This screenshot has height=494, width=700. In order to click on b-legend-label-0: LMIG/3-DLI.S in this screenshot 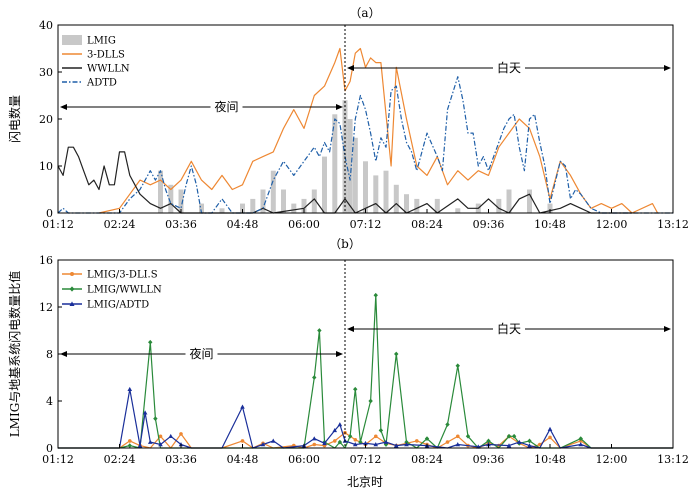, I will do `click(122, 275)`.